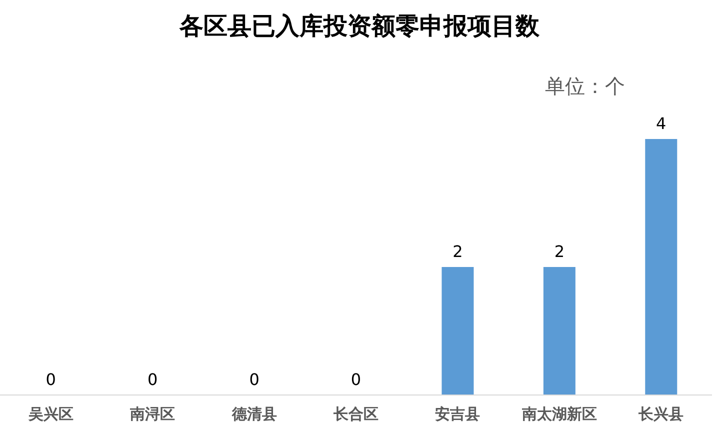 The height and width of the screenshot is (436, 719). Describe the element at coordinates (253, 414) in the screenshot. I see `x-tick-label: 德清县` at that location.